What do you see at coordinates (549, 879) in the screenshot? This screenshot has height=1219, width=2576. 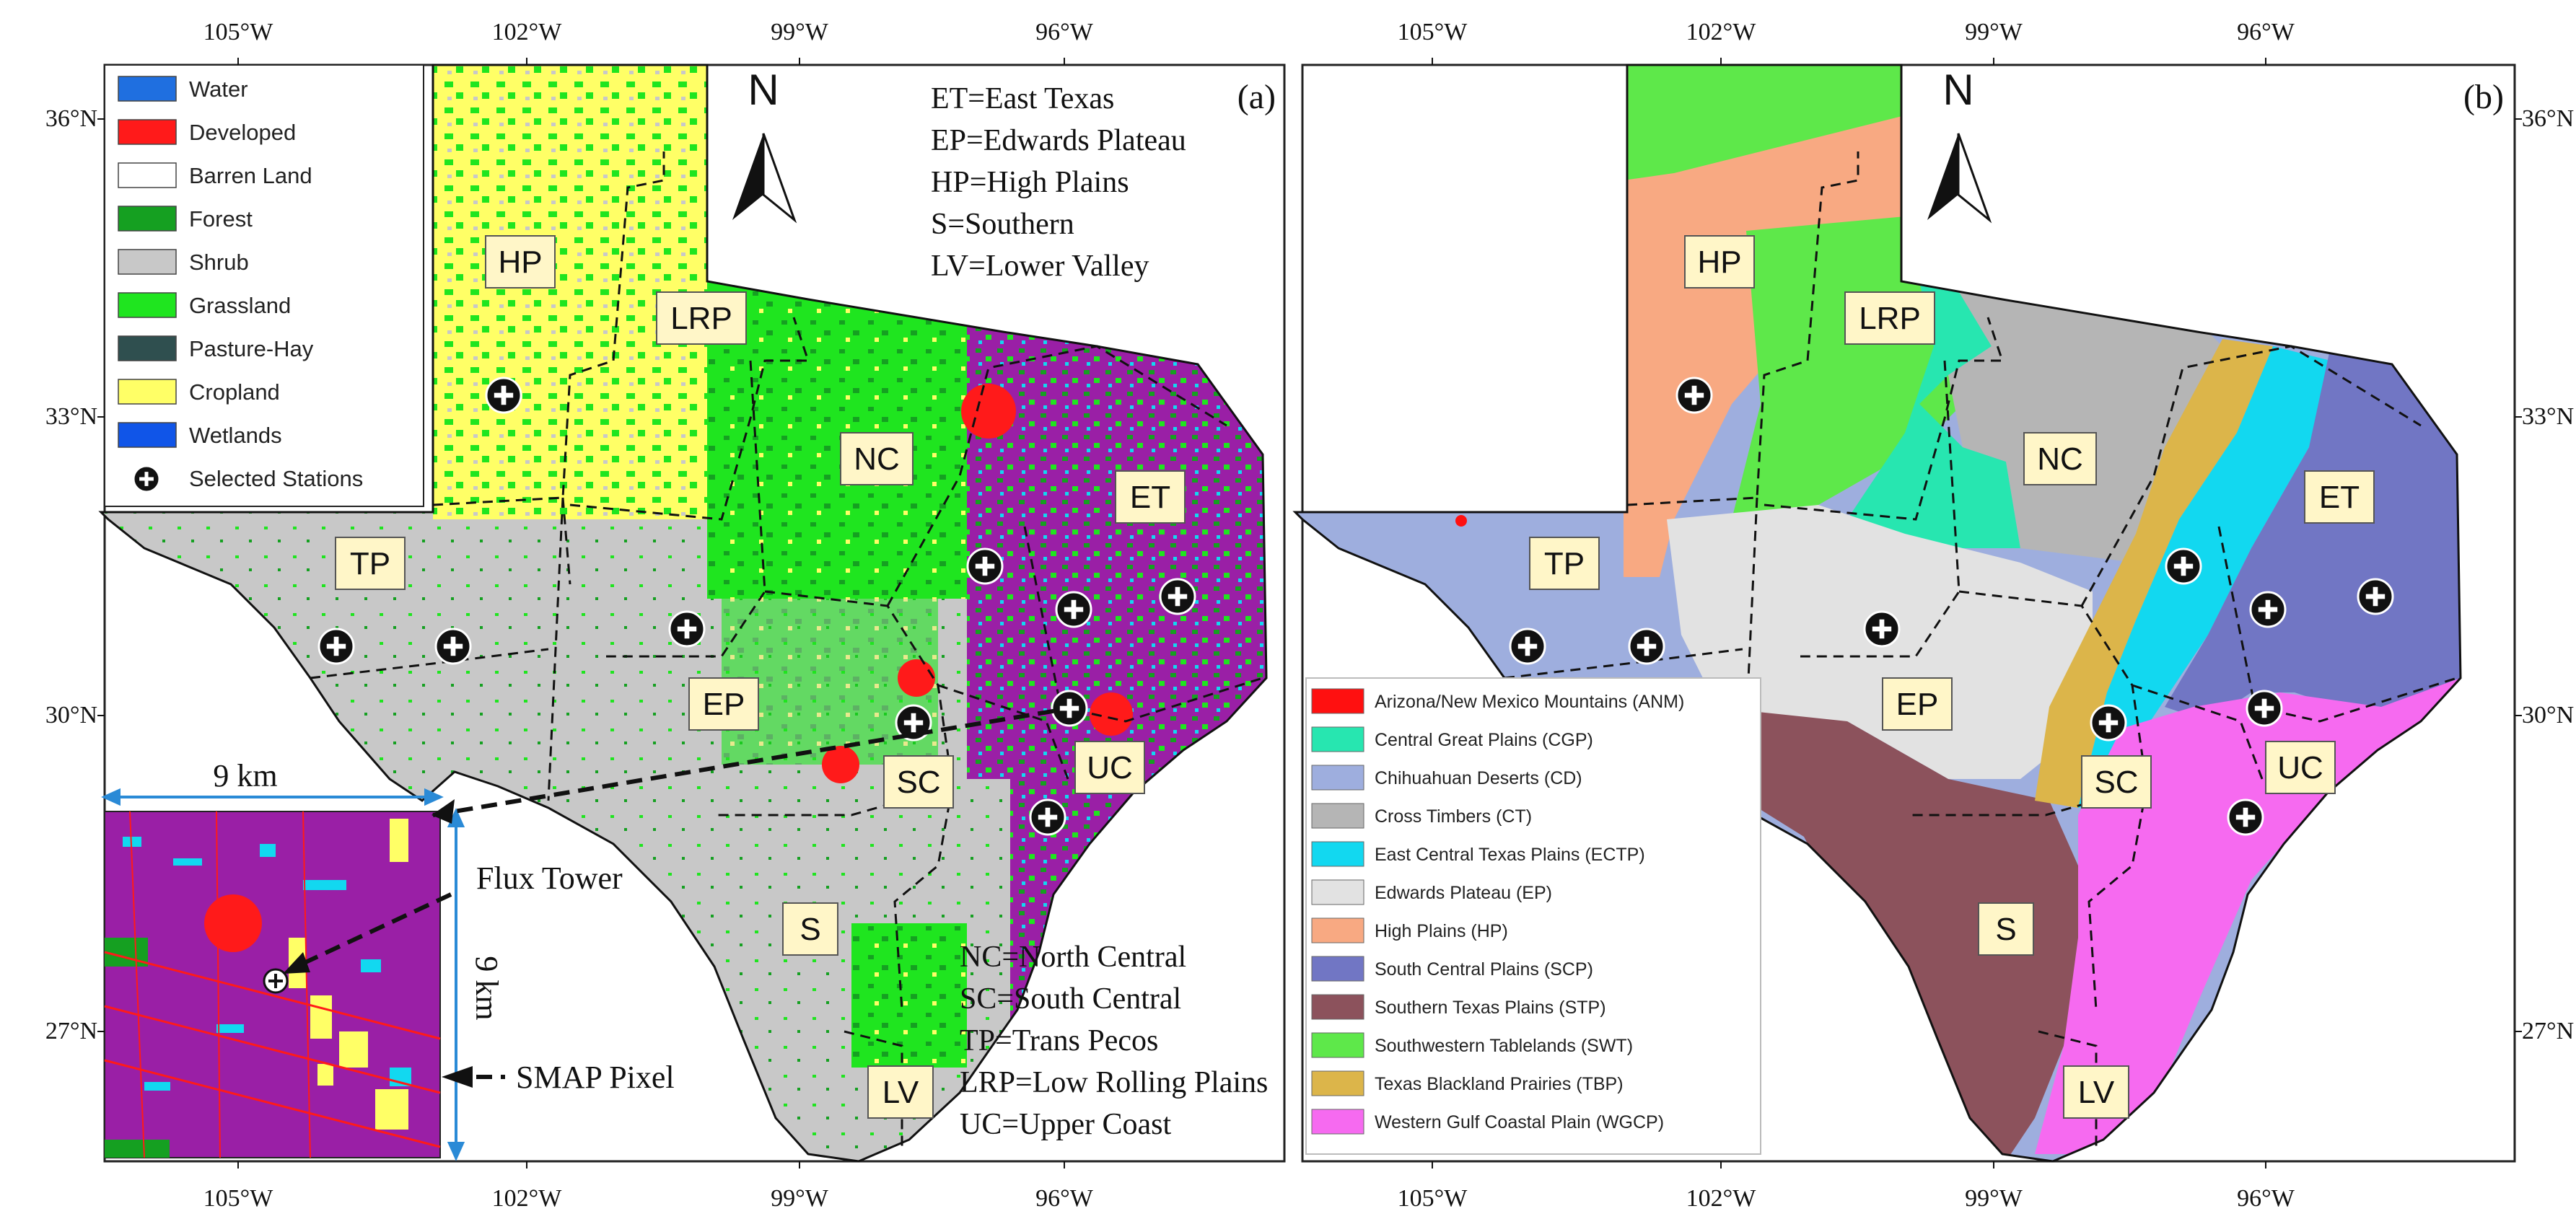 I see `flux-tower-label: Flux Tower` at bounding box center [549, 879].